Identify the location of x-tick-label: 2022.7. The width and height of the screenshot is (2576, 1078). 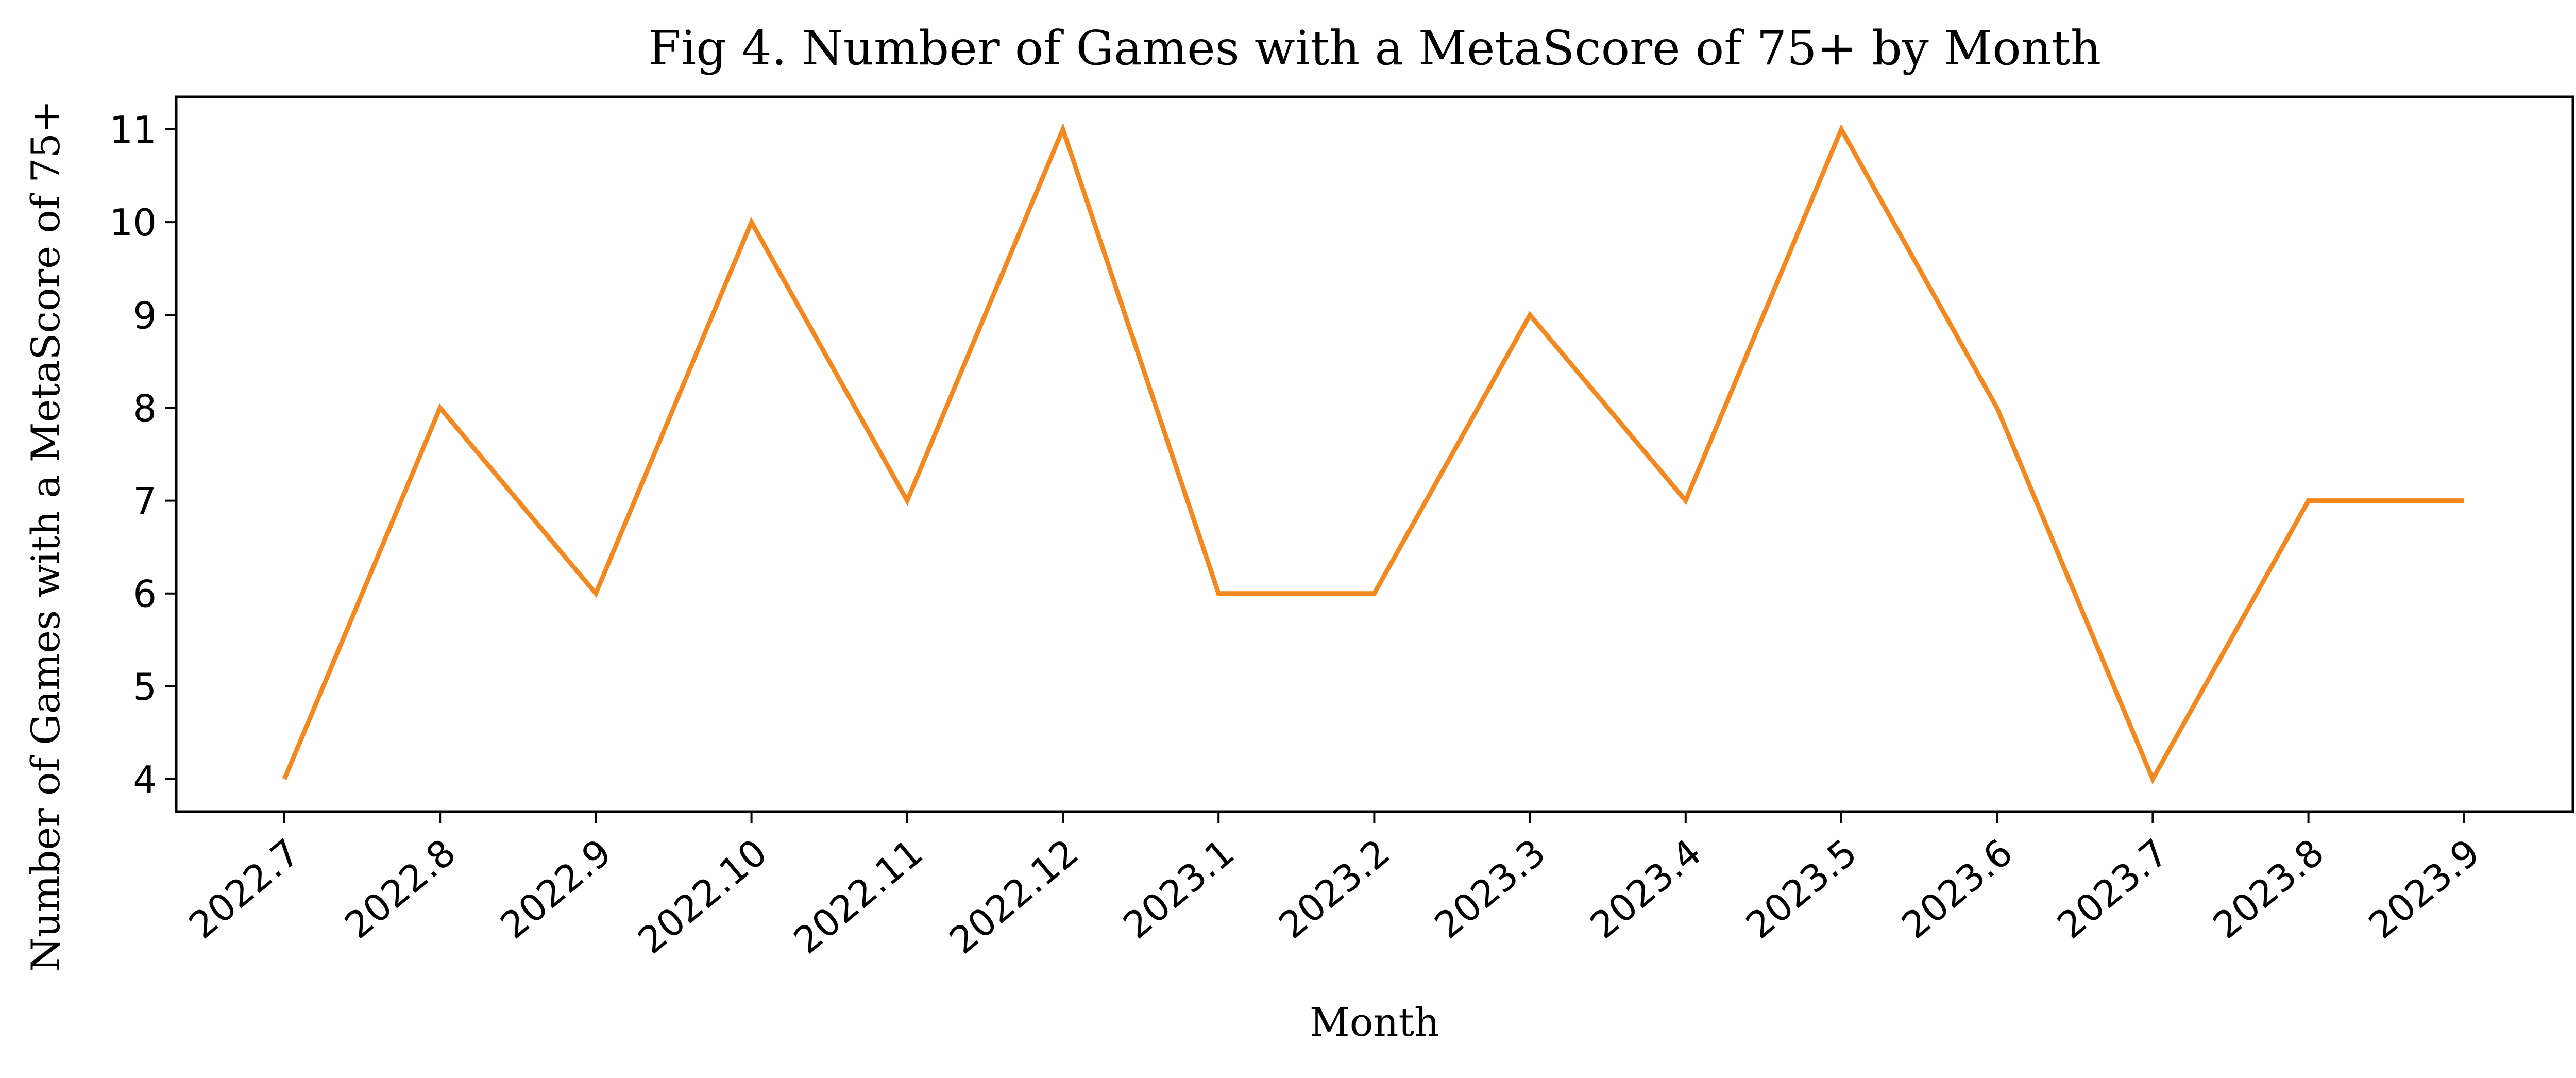
(244, 889).